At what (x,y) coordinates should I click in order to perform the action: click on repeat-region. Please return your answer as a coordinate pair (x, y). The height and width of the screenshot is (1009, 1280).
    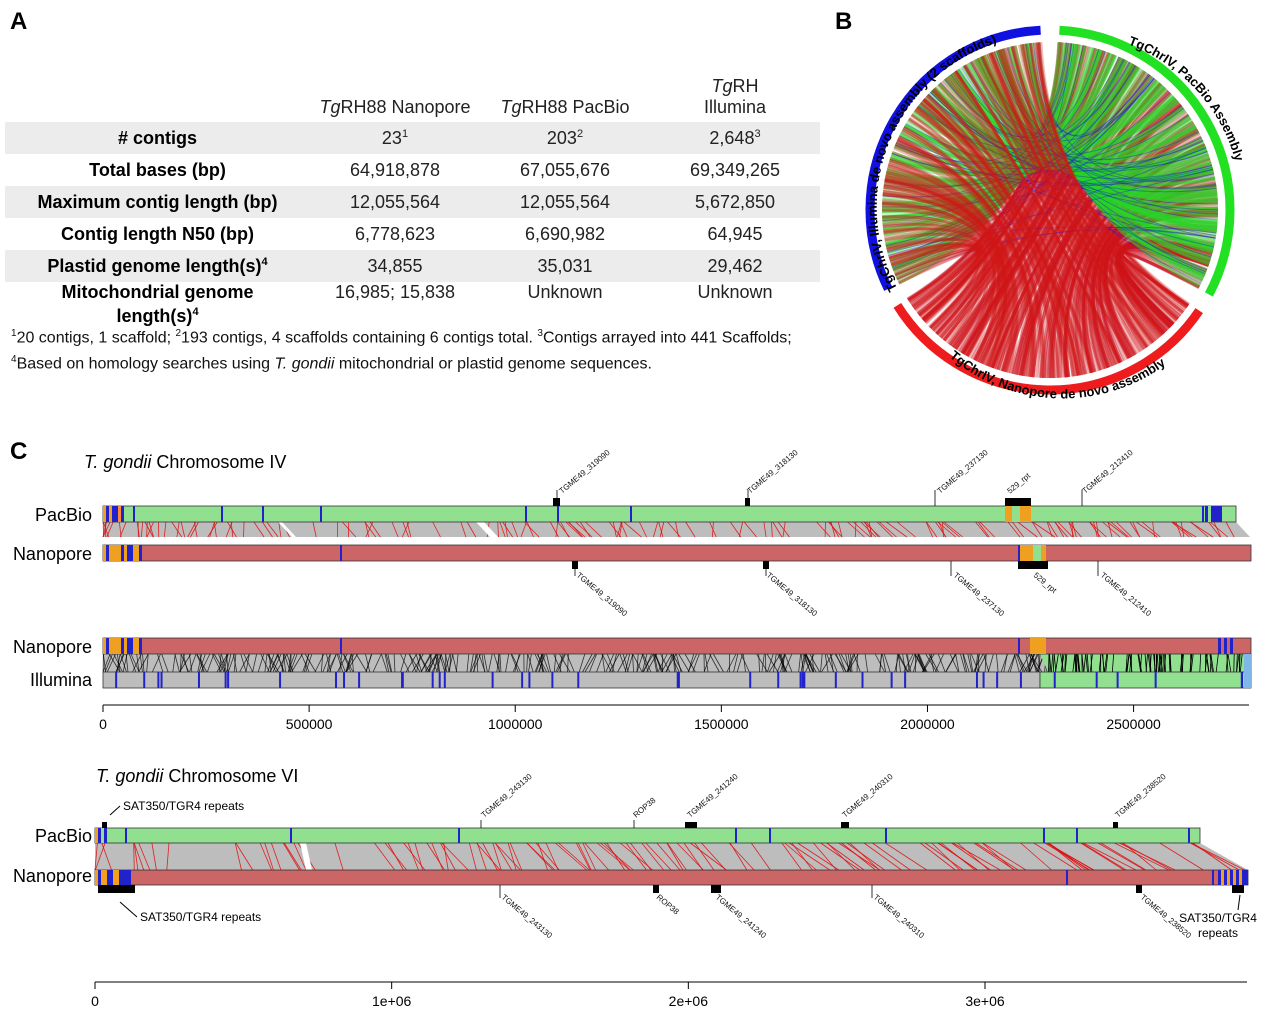
    Looking at the image, I should click on (1037, 553).